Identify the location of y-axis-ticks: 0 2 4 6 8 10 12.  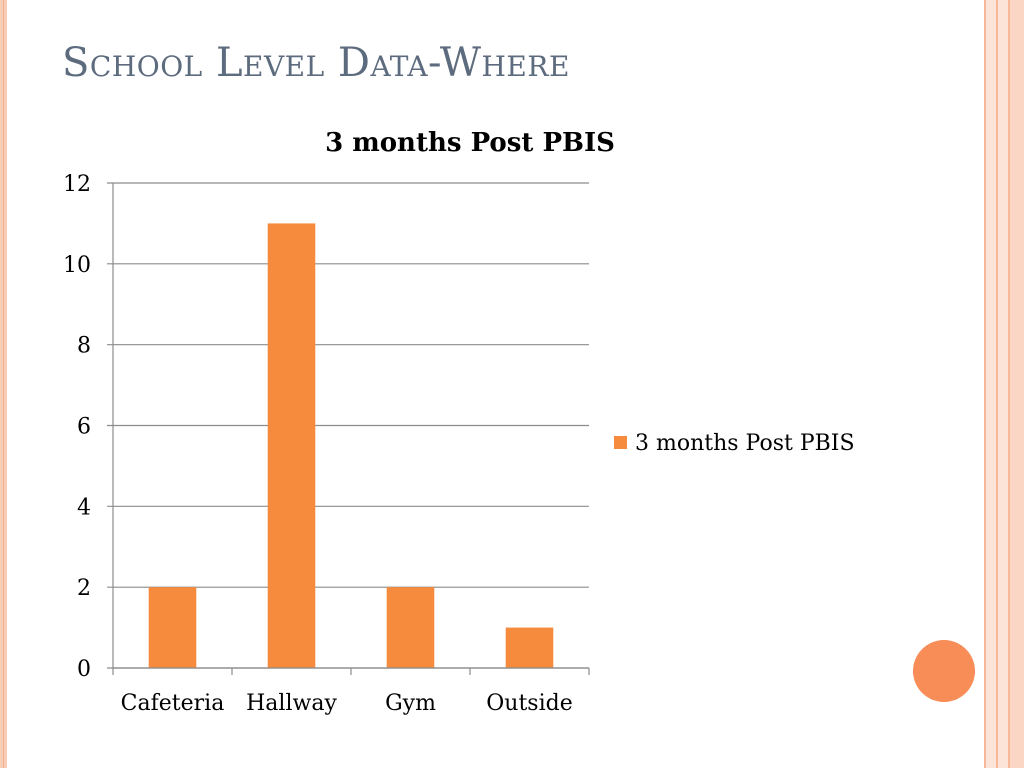
(77, 427).